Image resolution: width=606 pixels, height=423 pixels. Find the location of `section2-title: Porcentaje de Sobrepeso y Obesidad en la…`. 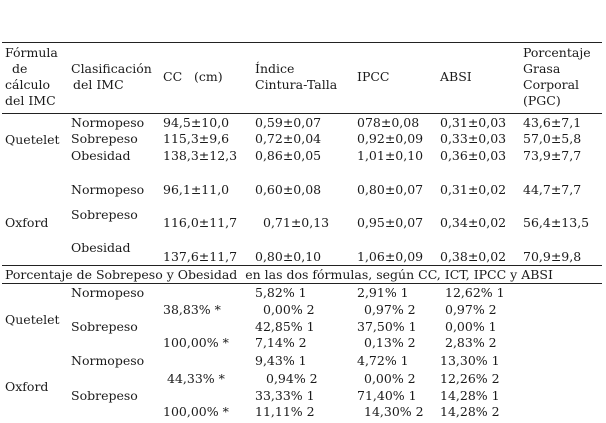

section2-title: Porcentaje de Sobrepeso y Obesidad en la… is located at coordinates (279, 274).